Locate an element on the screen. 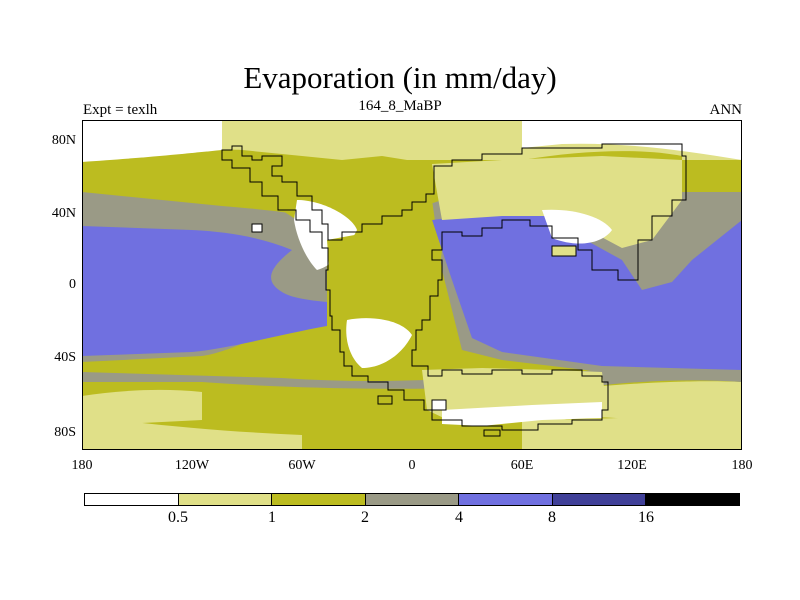 Image resolution: width=800 pixels, height=600 pixels. lat-label-80s: 80S is located at coordinates (65, 432).